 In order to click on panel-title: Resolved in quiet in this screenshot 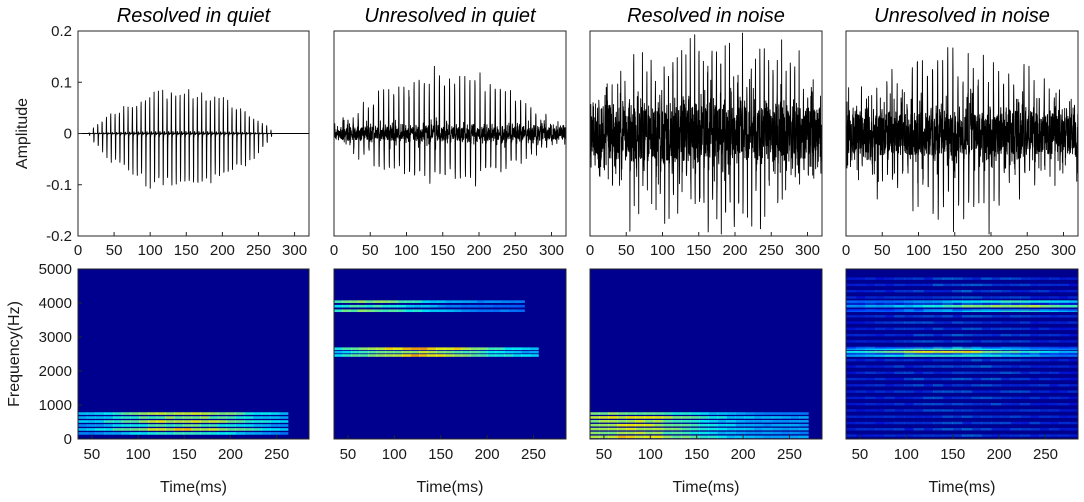, I will do `click(194, 16)`.